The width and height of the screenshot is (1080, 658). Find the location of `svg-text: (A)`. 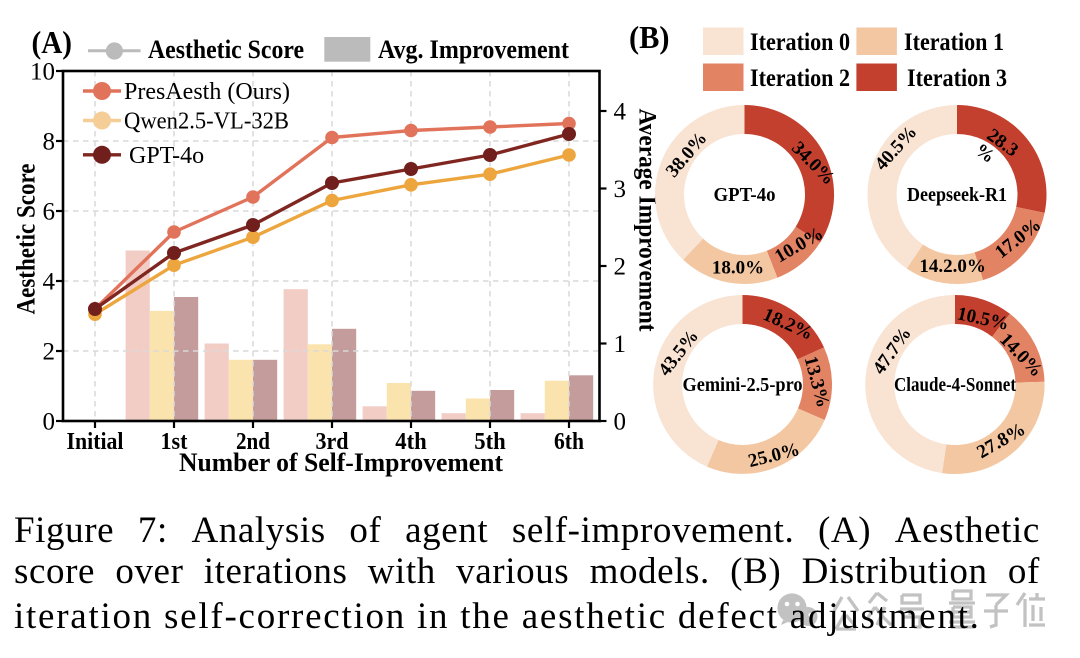

svg-text: (A) is located at coordinates (52, 42).